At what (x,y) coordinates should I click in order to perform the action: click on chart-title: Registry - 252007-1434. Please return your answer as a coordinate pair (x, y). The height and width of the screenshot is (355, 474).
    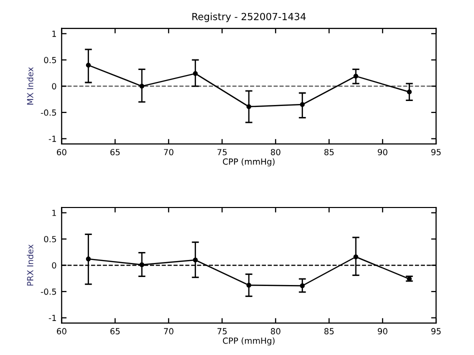
    Looking at the image, I should click on (249, 17).